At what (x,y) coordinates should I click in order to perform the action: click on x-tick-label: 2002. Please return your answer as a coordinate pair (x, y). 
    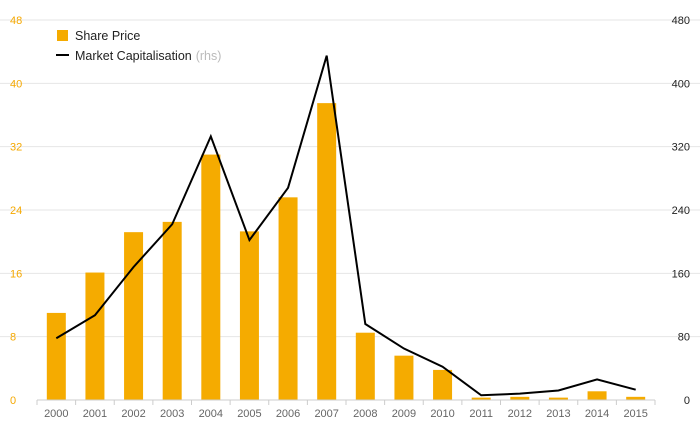
    Looking at the image, I should click on (133, 414).